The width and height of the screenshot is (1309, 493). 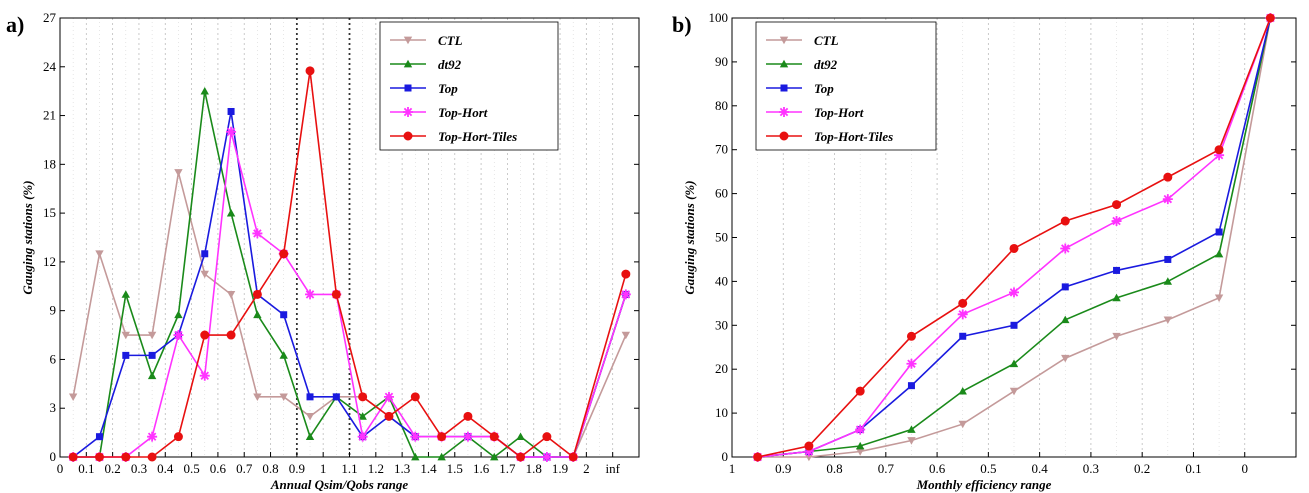 I want to click on y-tick-label: 18, so click(x=49, y=163).